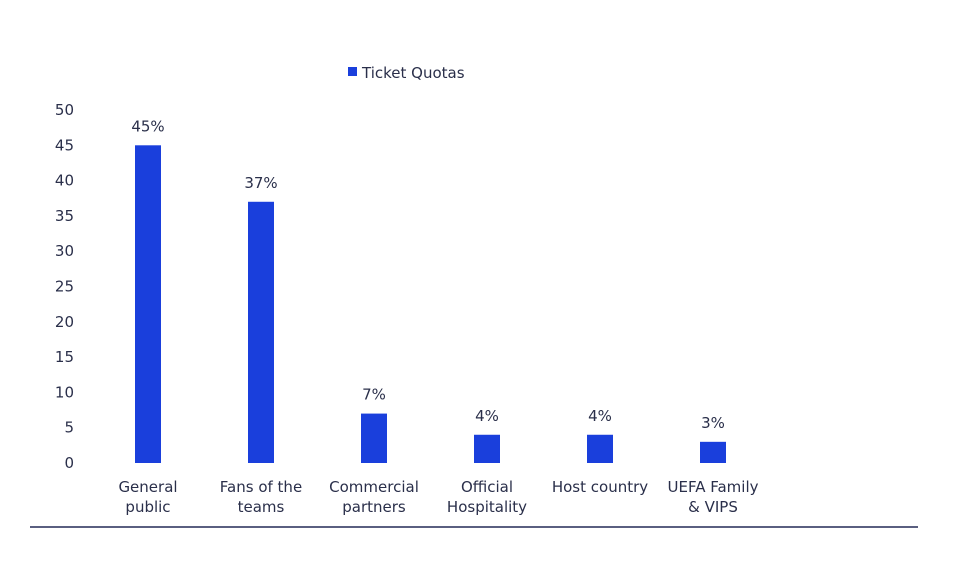  What do you see at coordinates (64, 181) in the screenshot?
I see `y-tick-label: 40` at bounding box center [64, 181].